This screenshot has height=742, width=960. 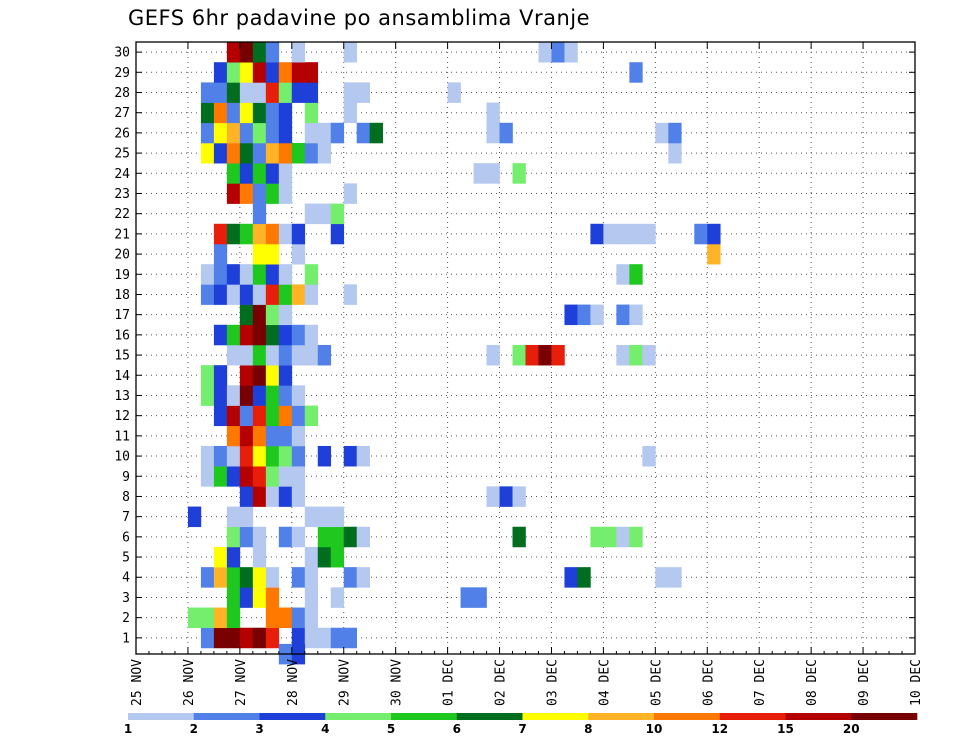 I want to click on legend-label: 4, so click(x=325, y=729).